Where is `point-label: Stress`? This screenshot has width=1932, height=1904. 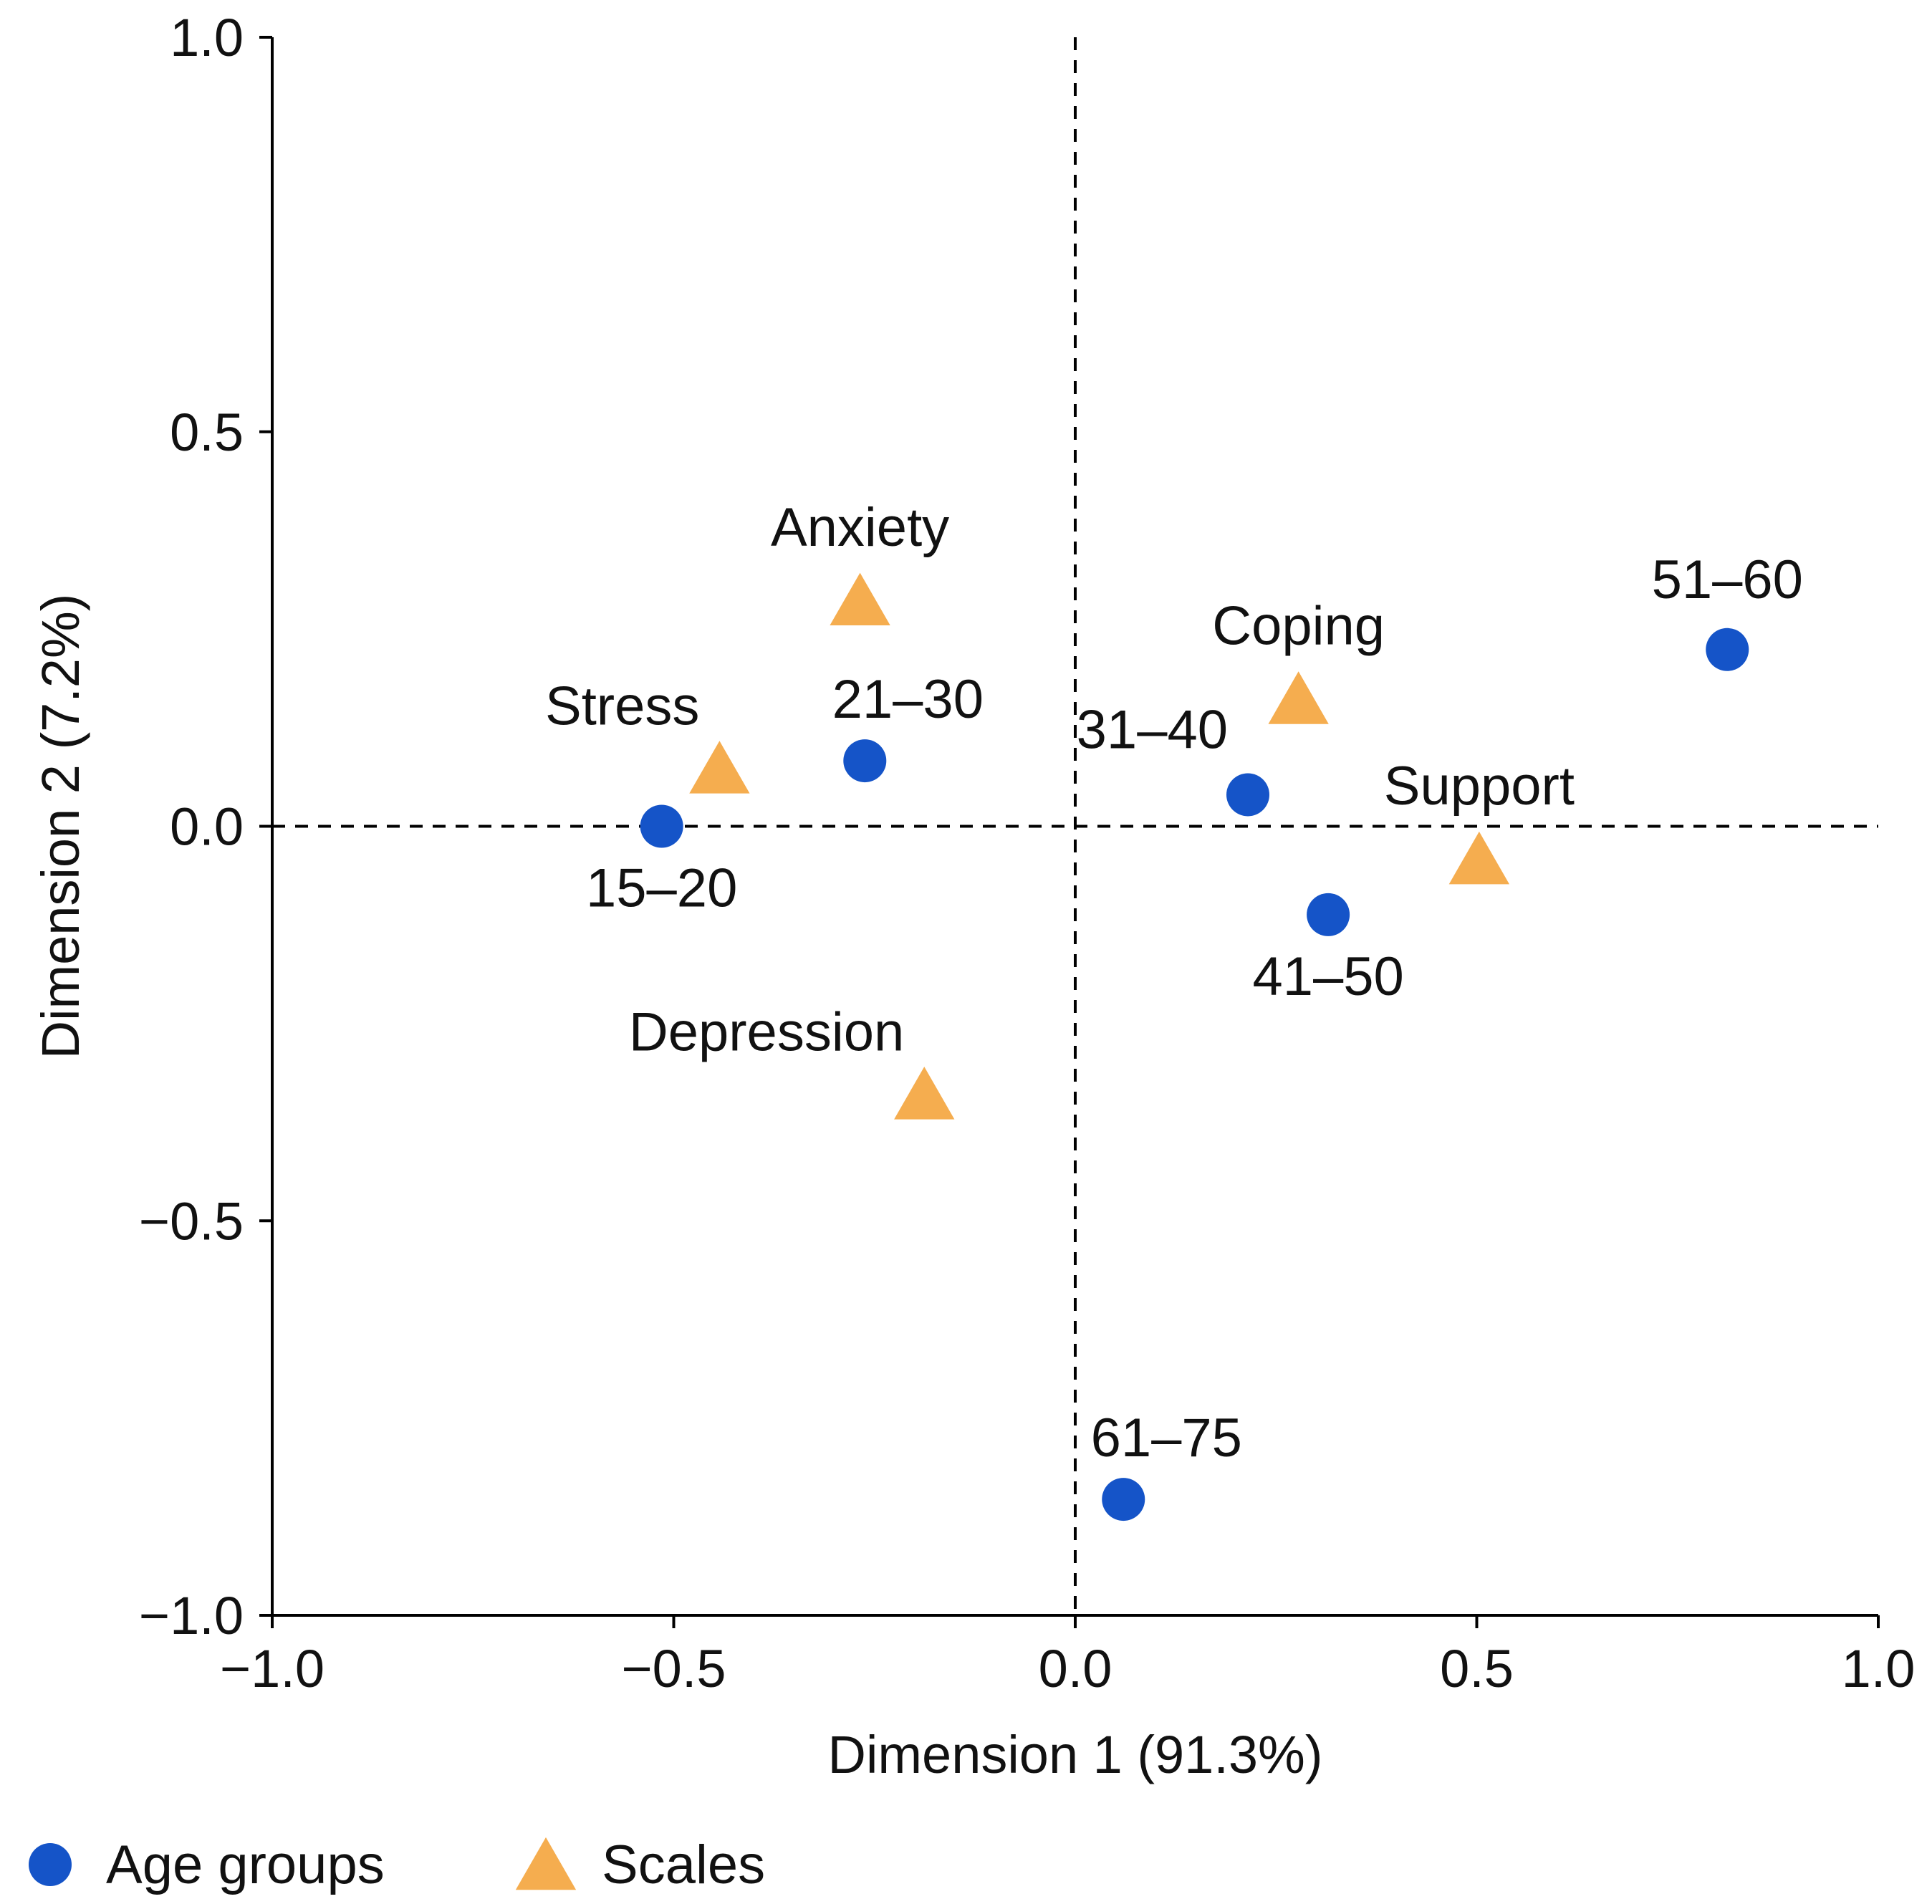
point-label: Stress is located at coordinates (622, 705).